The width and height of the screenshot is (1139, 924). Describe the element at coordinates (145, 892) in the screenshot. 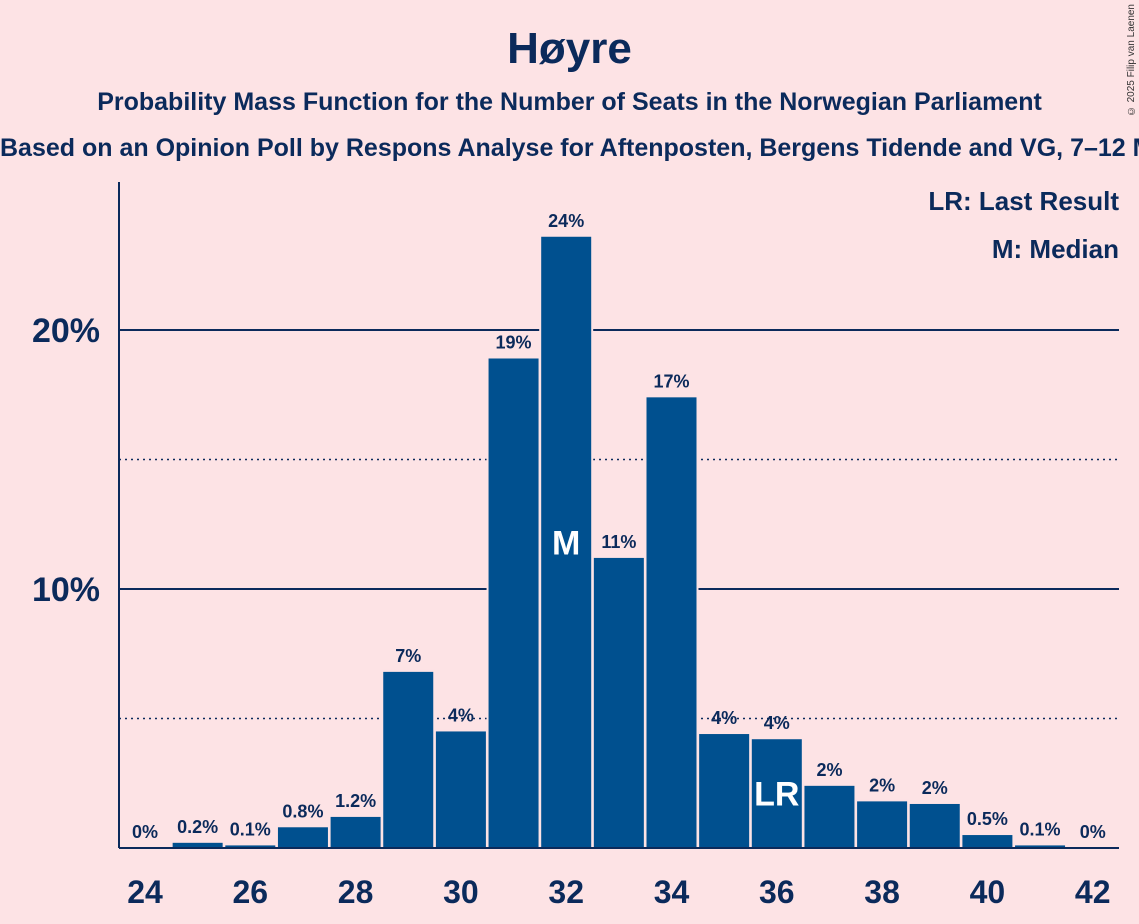

I see `x-tick-label: 24` at that location.